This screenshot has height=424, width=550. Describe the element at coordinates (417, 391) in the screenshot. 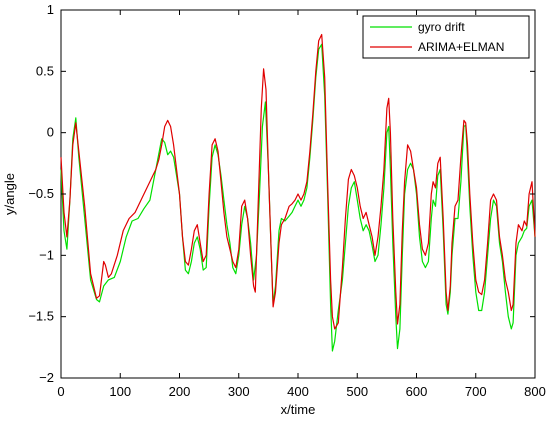

I see `x-tick-label: 600` at that location.